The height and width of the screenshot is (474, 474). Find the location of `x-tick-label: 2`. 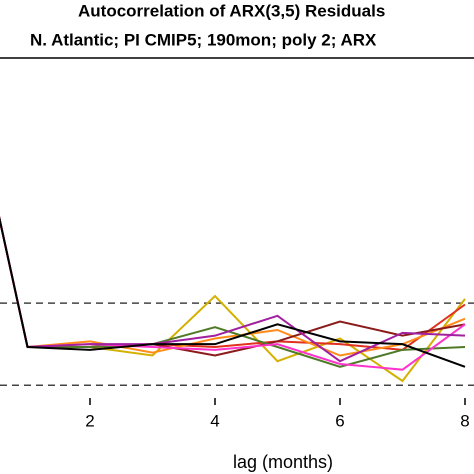

x-tick-label: 2 is located at coordinates (89, 420).